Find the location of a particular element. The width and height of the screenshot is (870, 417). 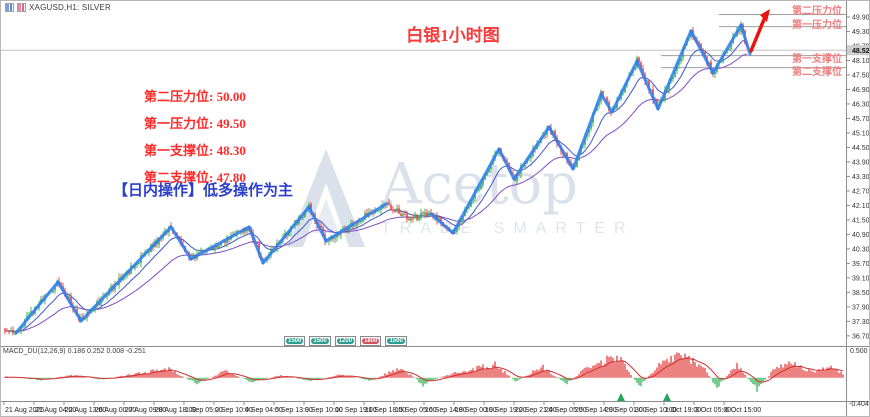

badge-0: 1500 is located at coordinates (295, 341).